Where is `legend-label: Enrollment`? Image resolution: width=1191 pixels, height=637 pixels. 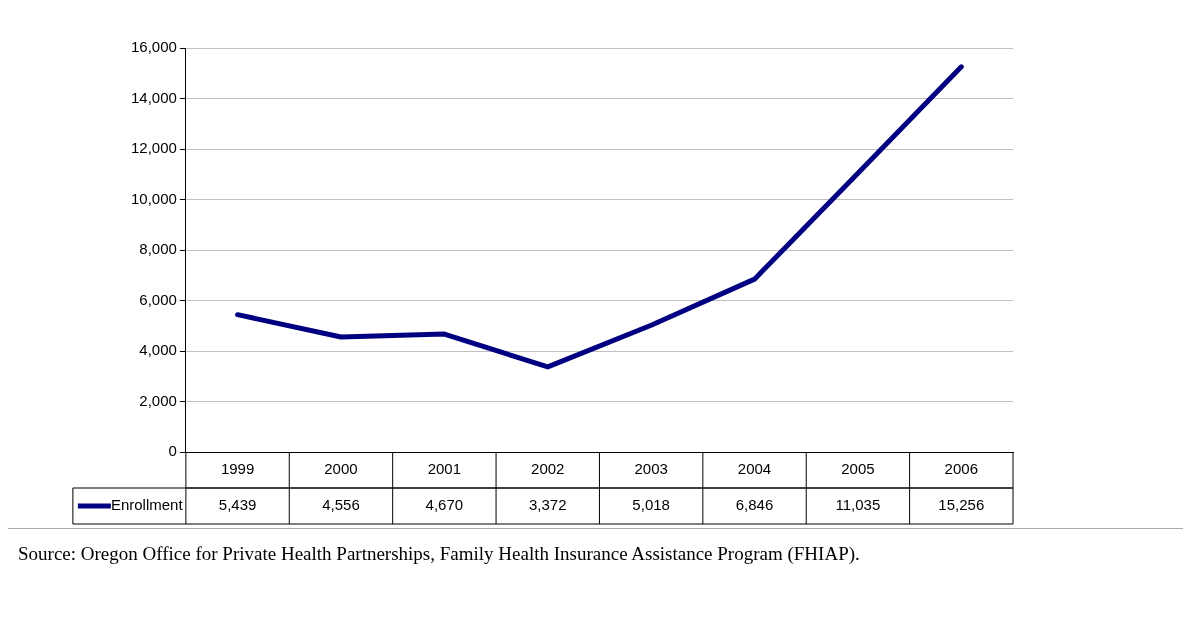 legend-label: Enrollment is located at coordinates (147, 505).